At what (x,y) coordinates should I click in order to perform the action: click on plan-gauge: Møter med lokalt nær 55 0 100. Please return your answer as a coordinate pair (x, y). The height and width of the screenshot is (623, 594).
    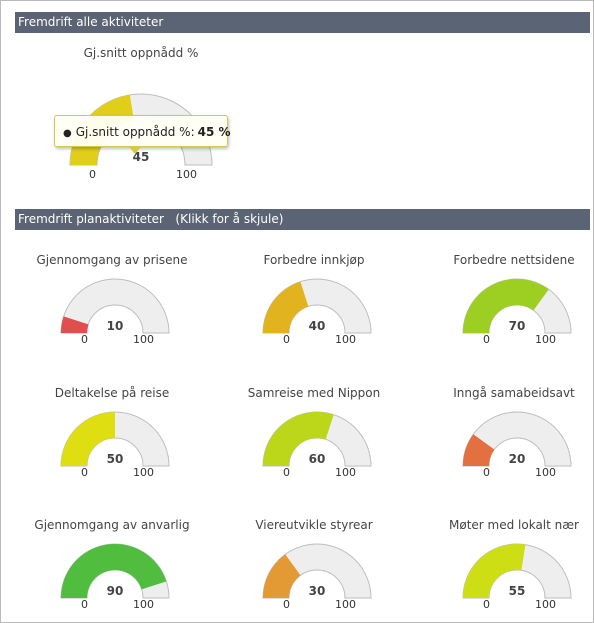
    Looking at the image, I should click on (513, 570).